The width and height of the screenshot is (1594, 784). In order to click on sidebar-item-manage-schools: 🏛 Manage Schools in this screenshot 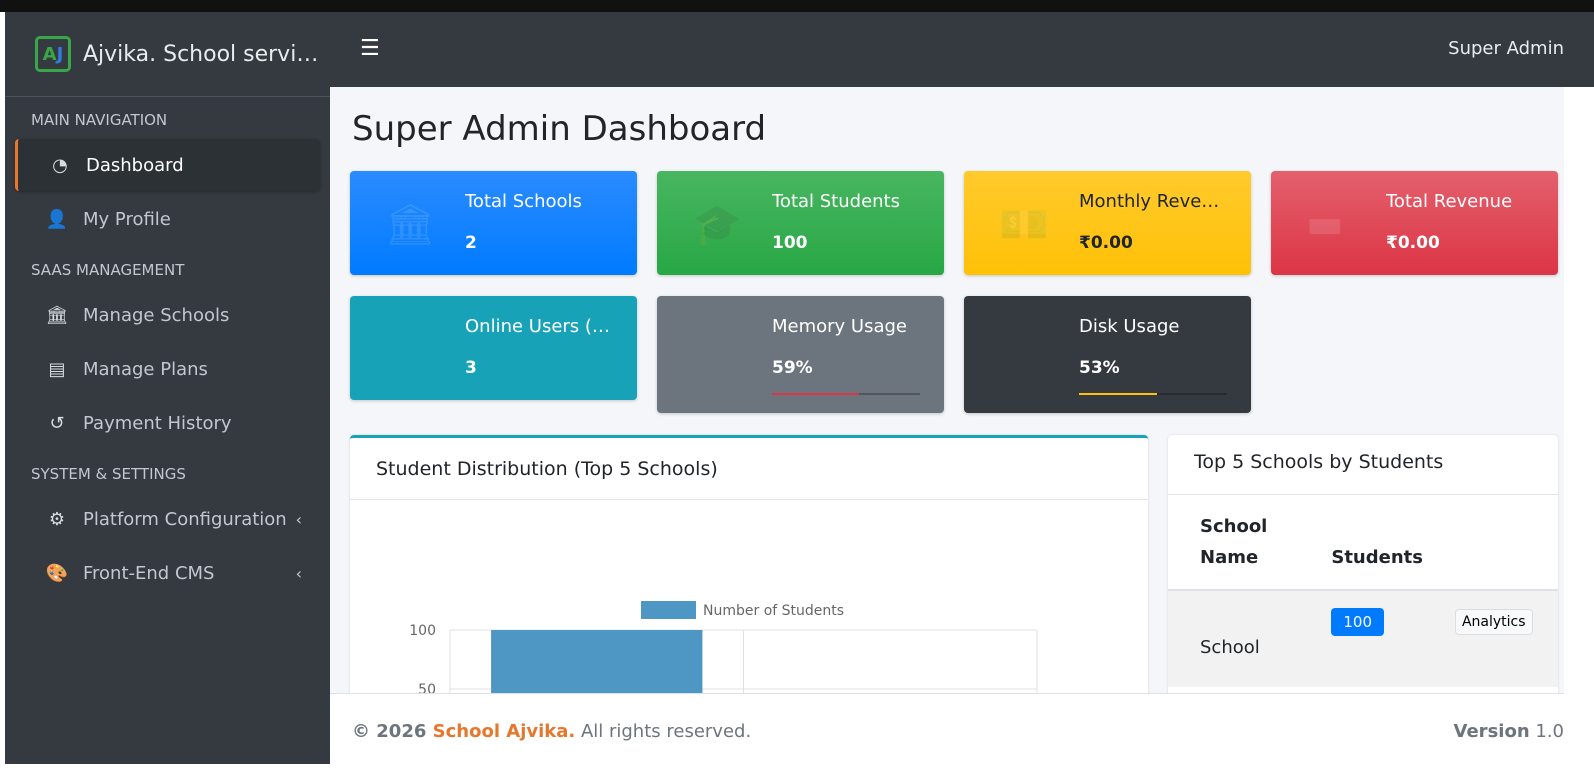, I will do `click(167, 315)`.